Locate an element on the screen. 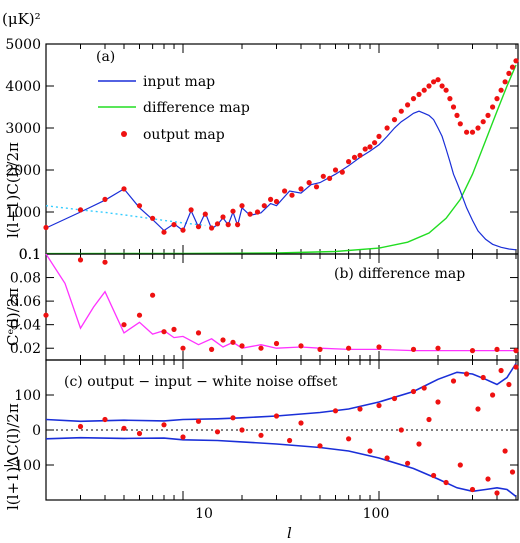 The height and width of the screenshot is (543, 520). y-tick-label: 0.08 is located at coordinates (25, 279).